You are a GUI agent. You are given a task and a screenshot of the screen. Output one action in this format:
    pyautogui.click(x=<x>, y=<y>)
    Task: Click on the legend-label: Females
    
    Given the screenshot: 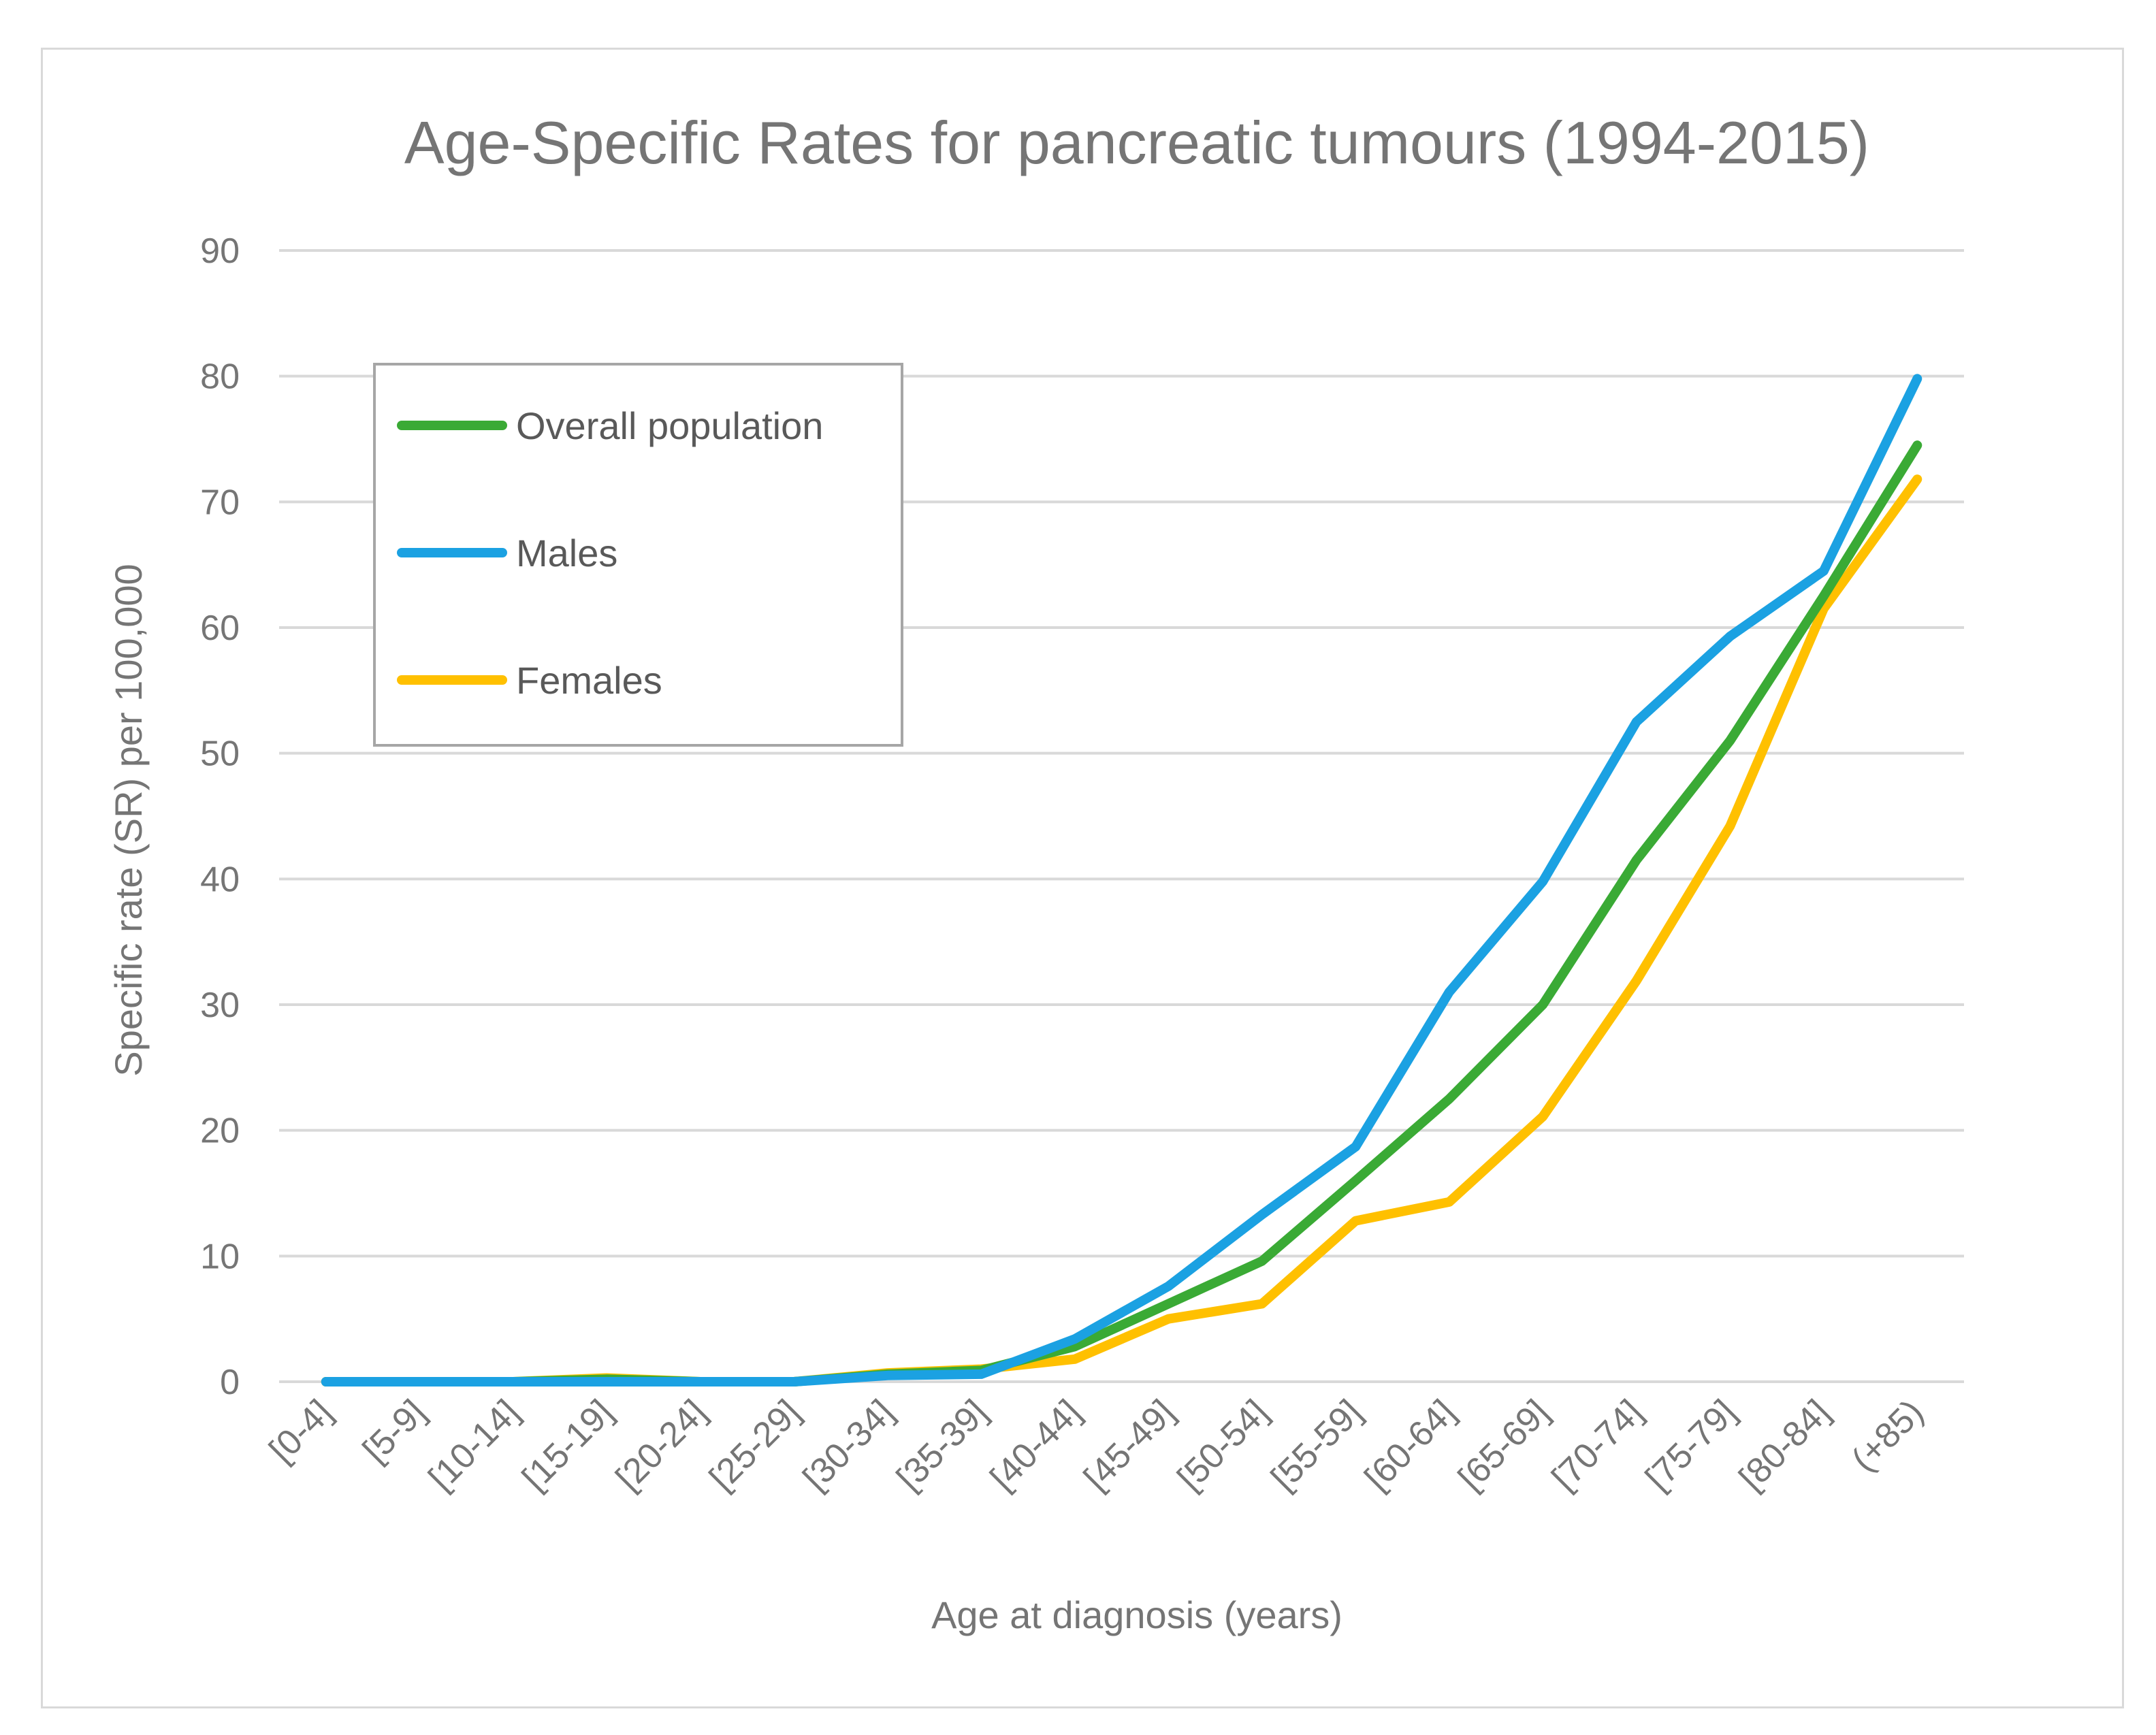 What is the action you would take?
    pyautogui.click(x=589, y=680)
    